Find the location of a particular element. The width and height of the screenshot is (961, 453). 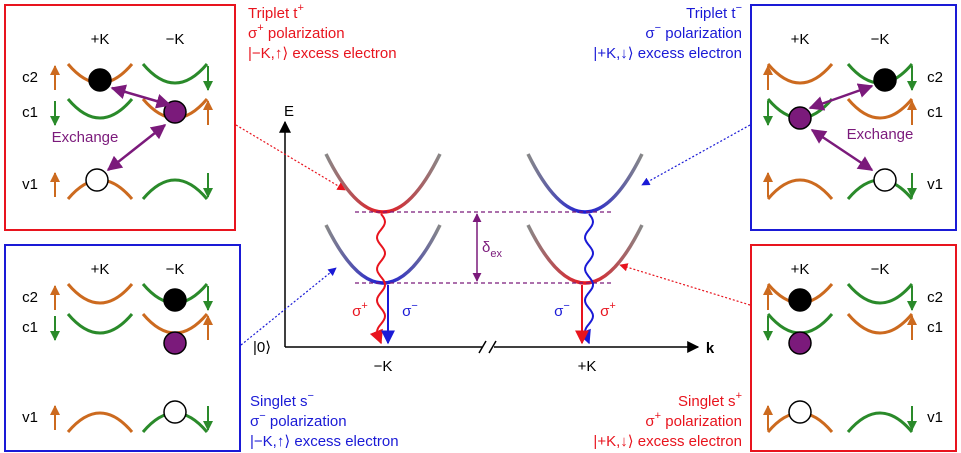

axis-label: k is located at coordinates (710, 348).